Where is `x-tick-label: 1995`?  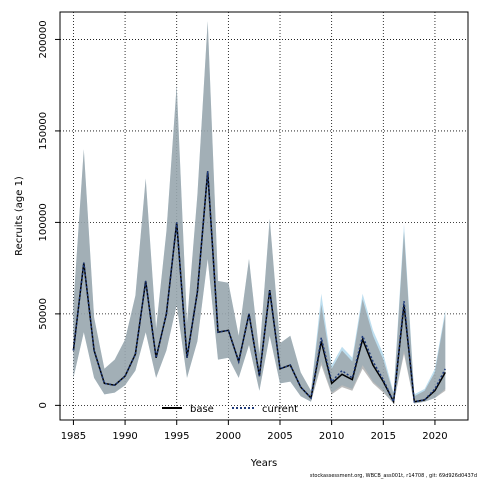 x-tick-label: 1995 is located at coordinates (176, 436).